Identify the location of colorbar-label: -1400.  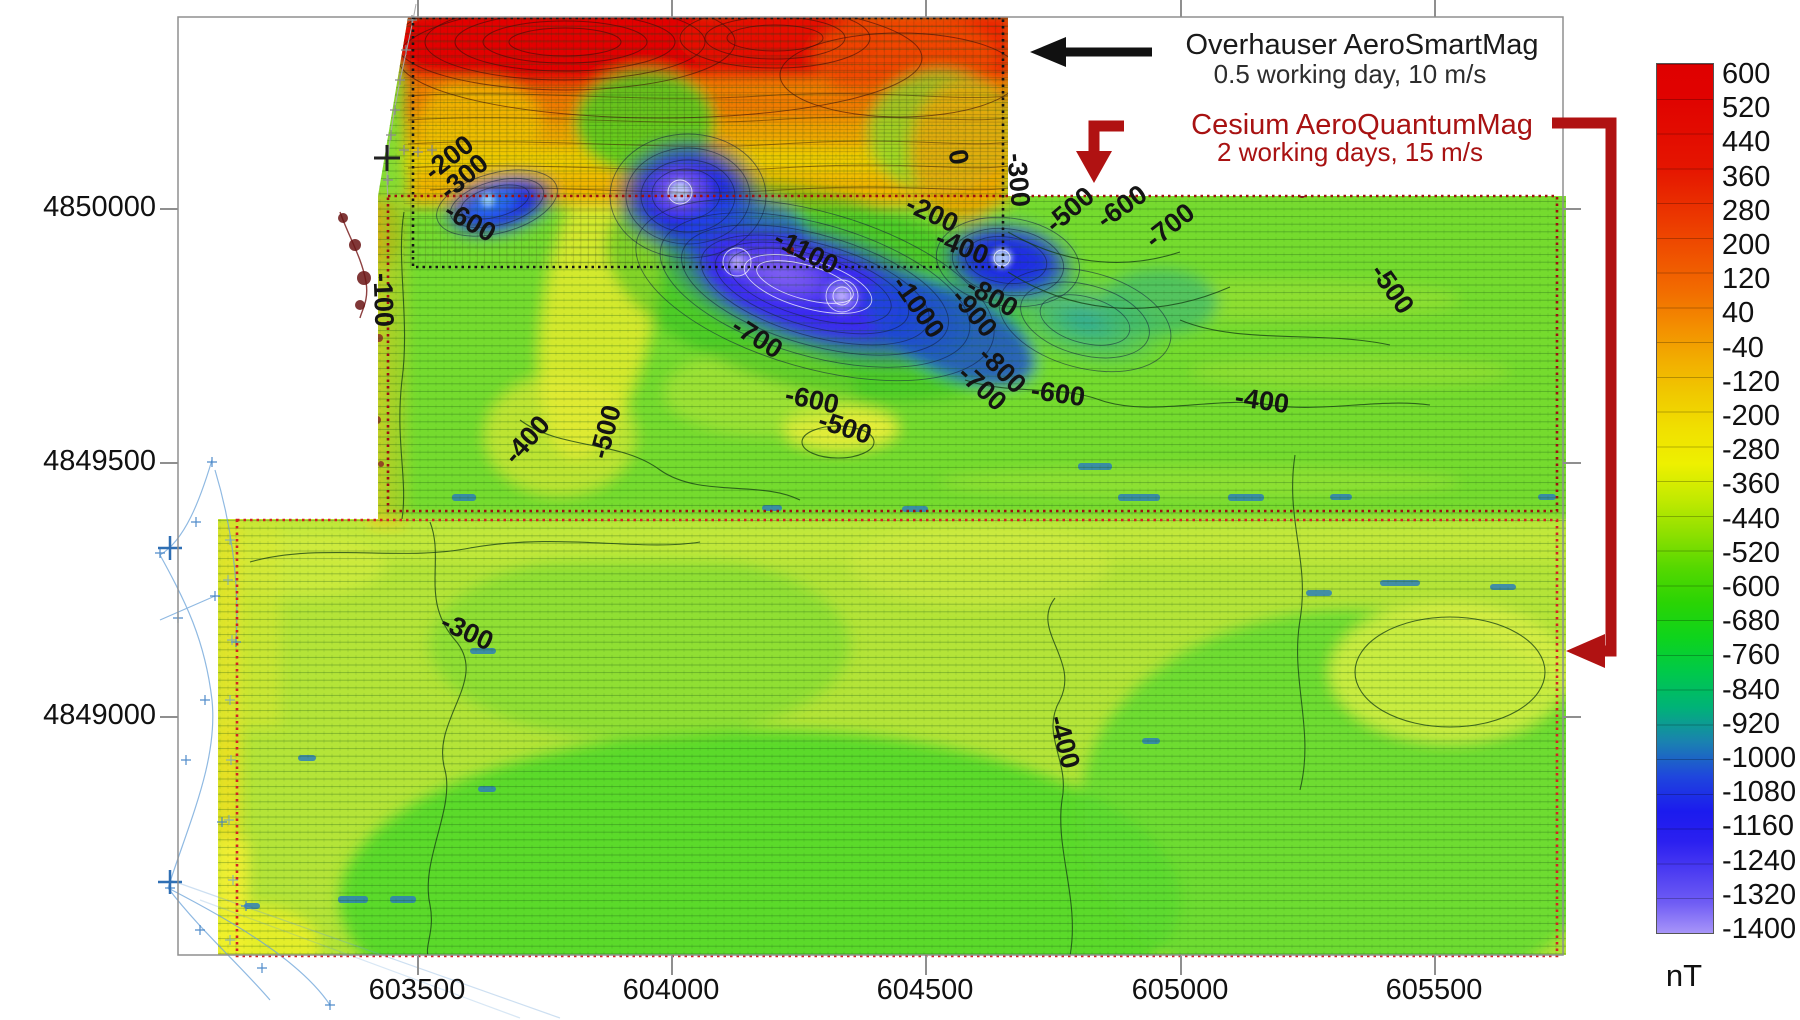
(1759, 929).